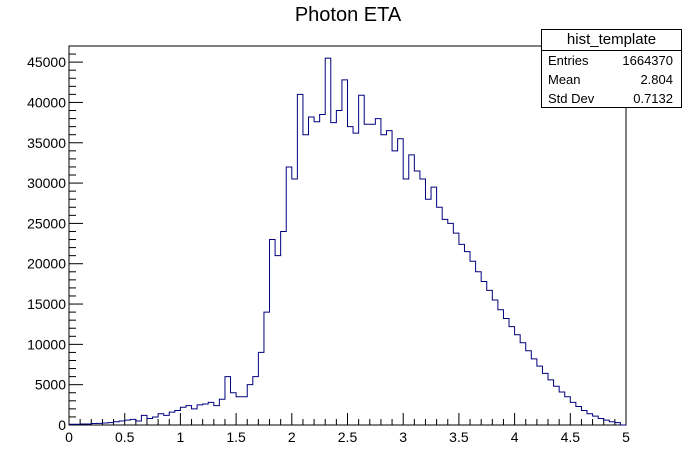 This screenshot has width=696, height=472. What do you see at coordinates (571, 437) in the screenshot?
I see `x-tick-label: 4.5` at bounding box center [571, 437].